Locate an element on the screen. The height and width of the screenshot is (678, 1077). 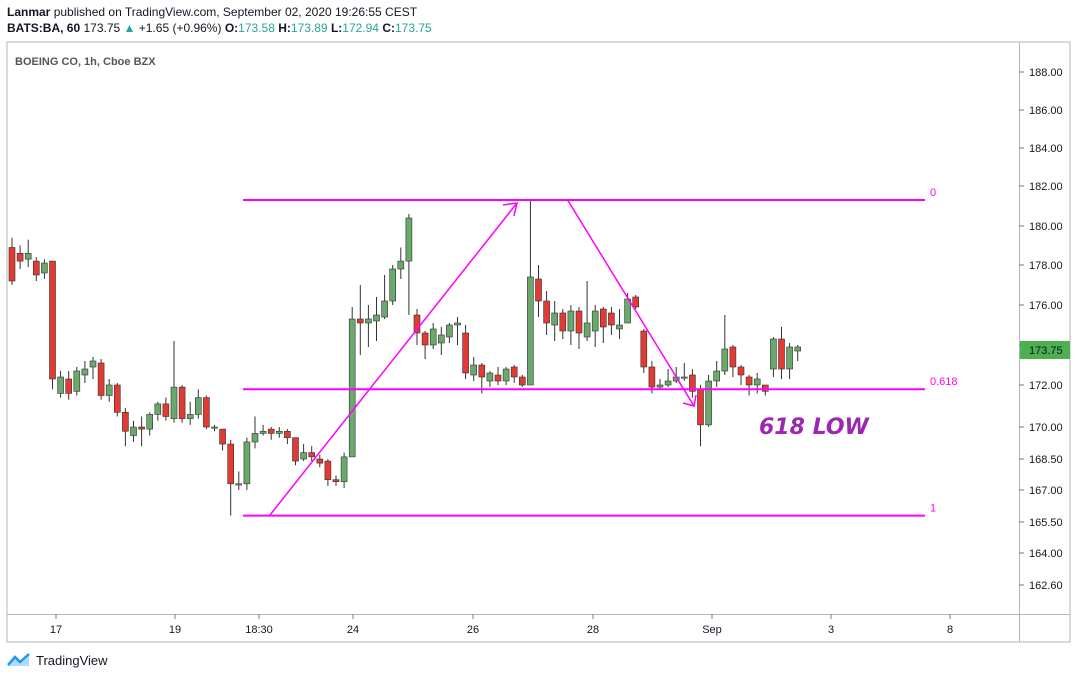
tradingview-footer: TradingView is located at coordinates (57, 660).